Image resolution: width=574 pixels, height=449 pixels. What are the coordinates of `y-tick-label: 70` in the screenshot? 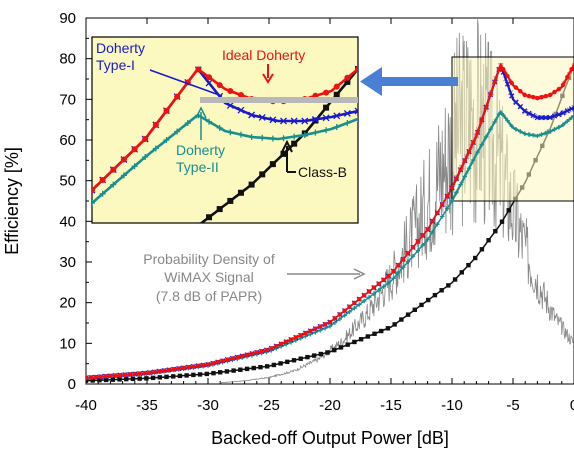 It's located at (67, 99).